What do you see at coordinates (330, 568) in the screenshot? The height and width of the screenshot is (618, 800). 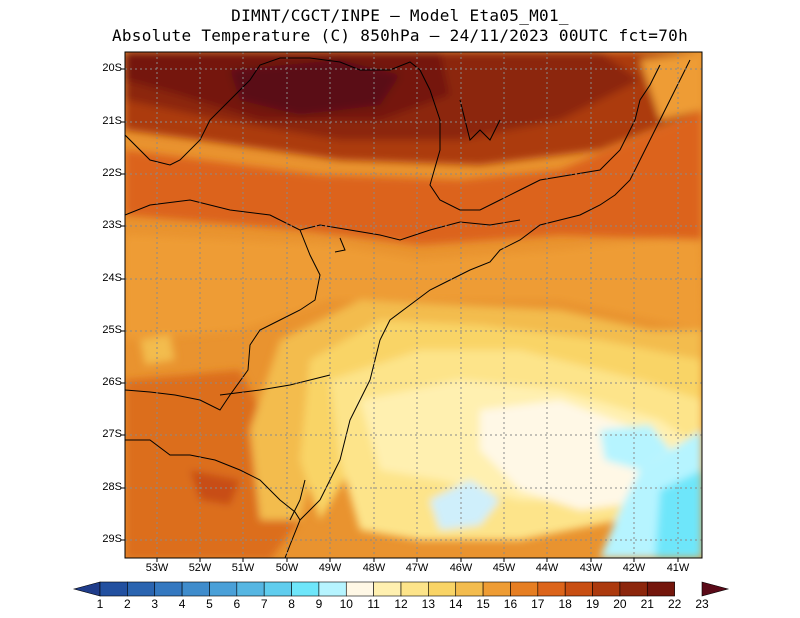 I see `lon-label: 49W` at bounding box center [330, 568].